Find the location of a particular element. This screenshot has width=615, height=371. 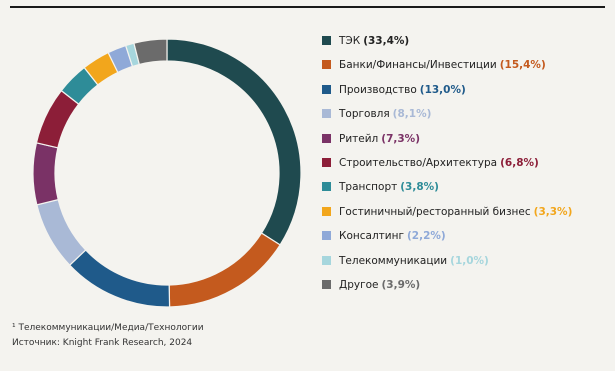

legend-item-5: Ритейл (7,3%) is located at coordinates (467, 144).